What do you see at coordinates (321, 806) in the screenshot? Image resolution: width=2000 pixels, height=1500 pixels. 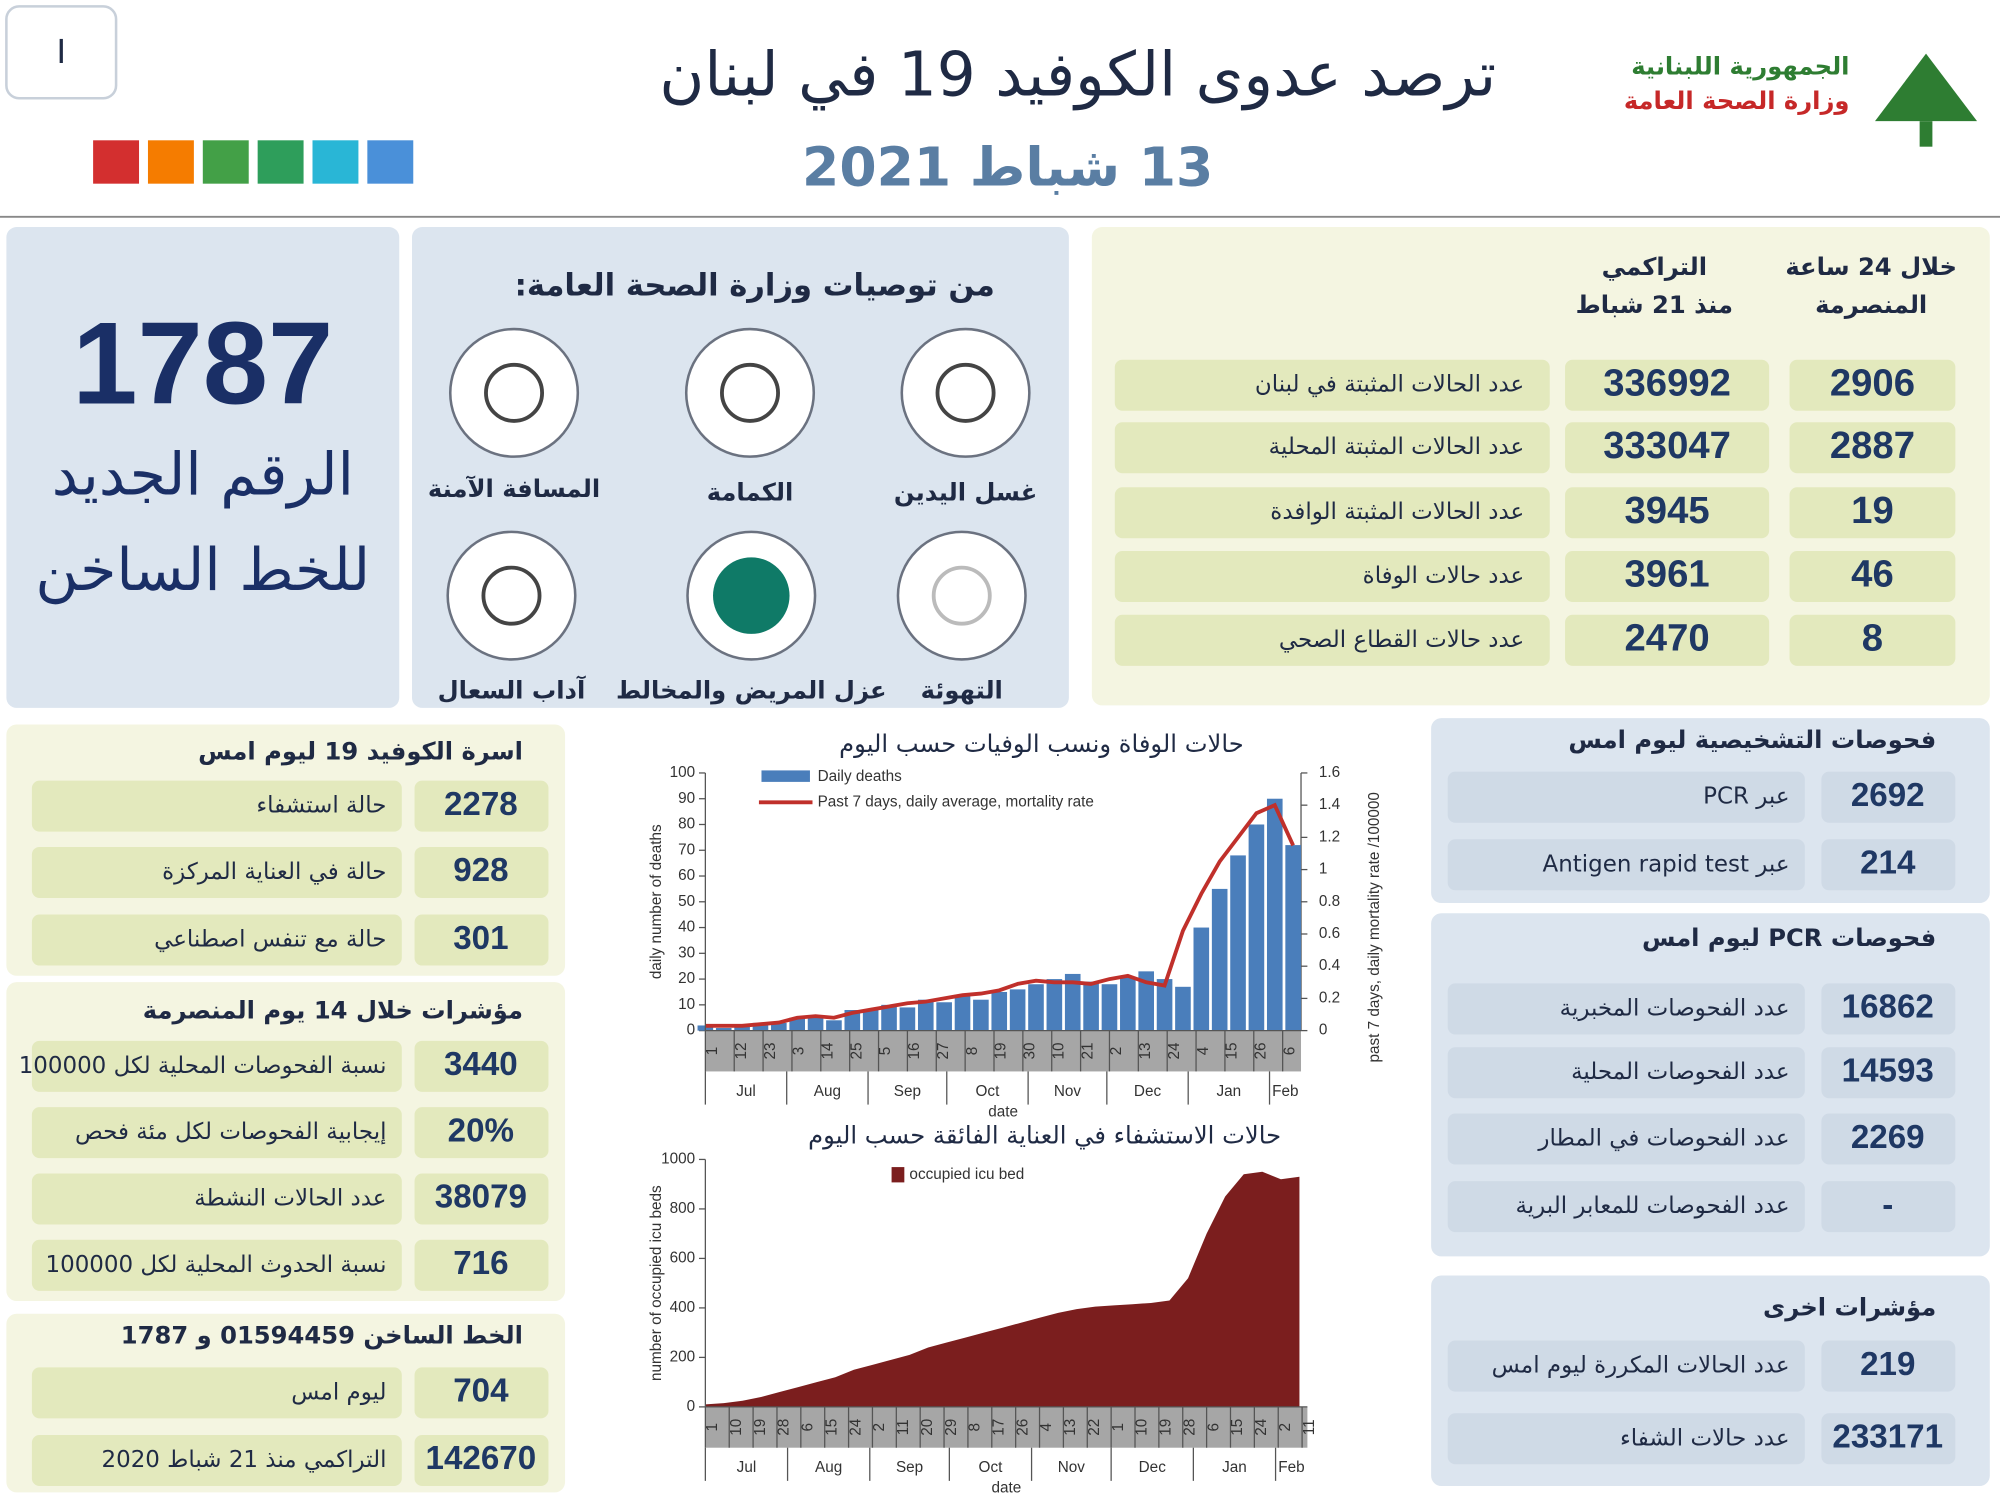 I see `label: حالة استشفاء` at bounding box center [321, 806].